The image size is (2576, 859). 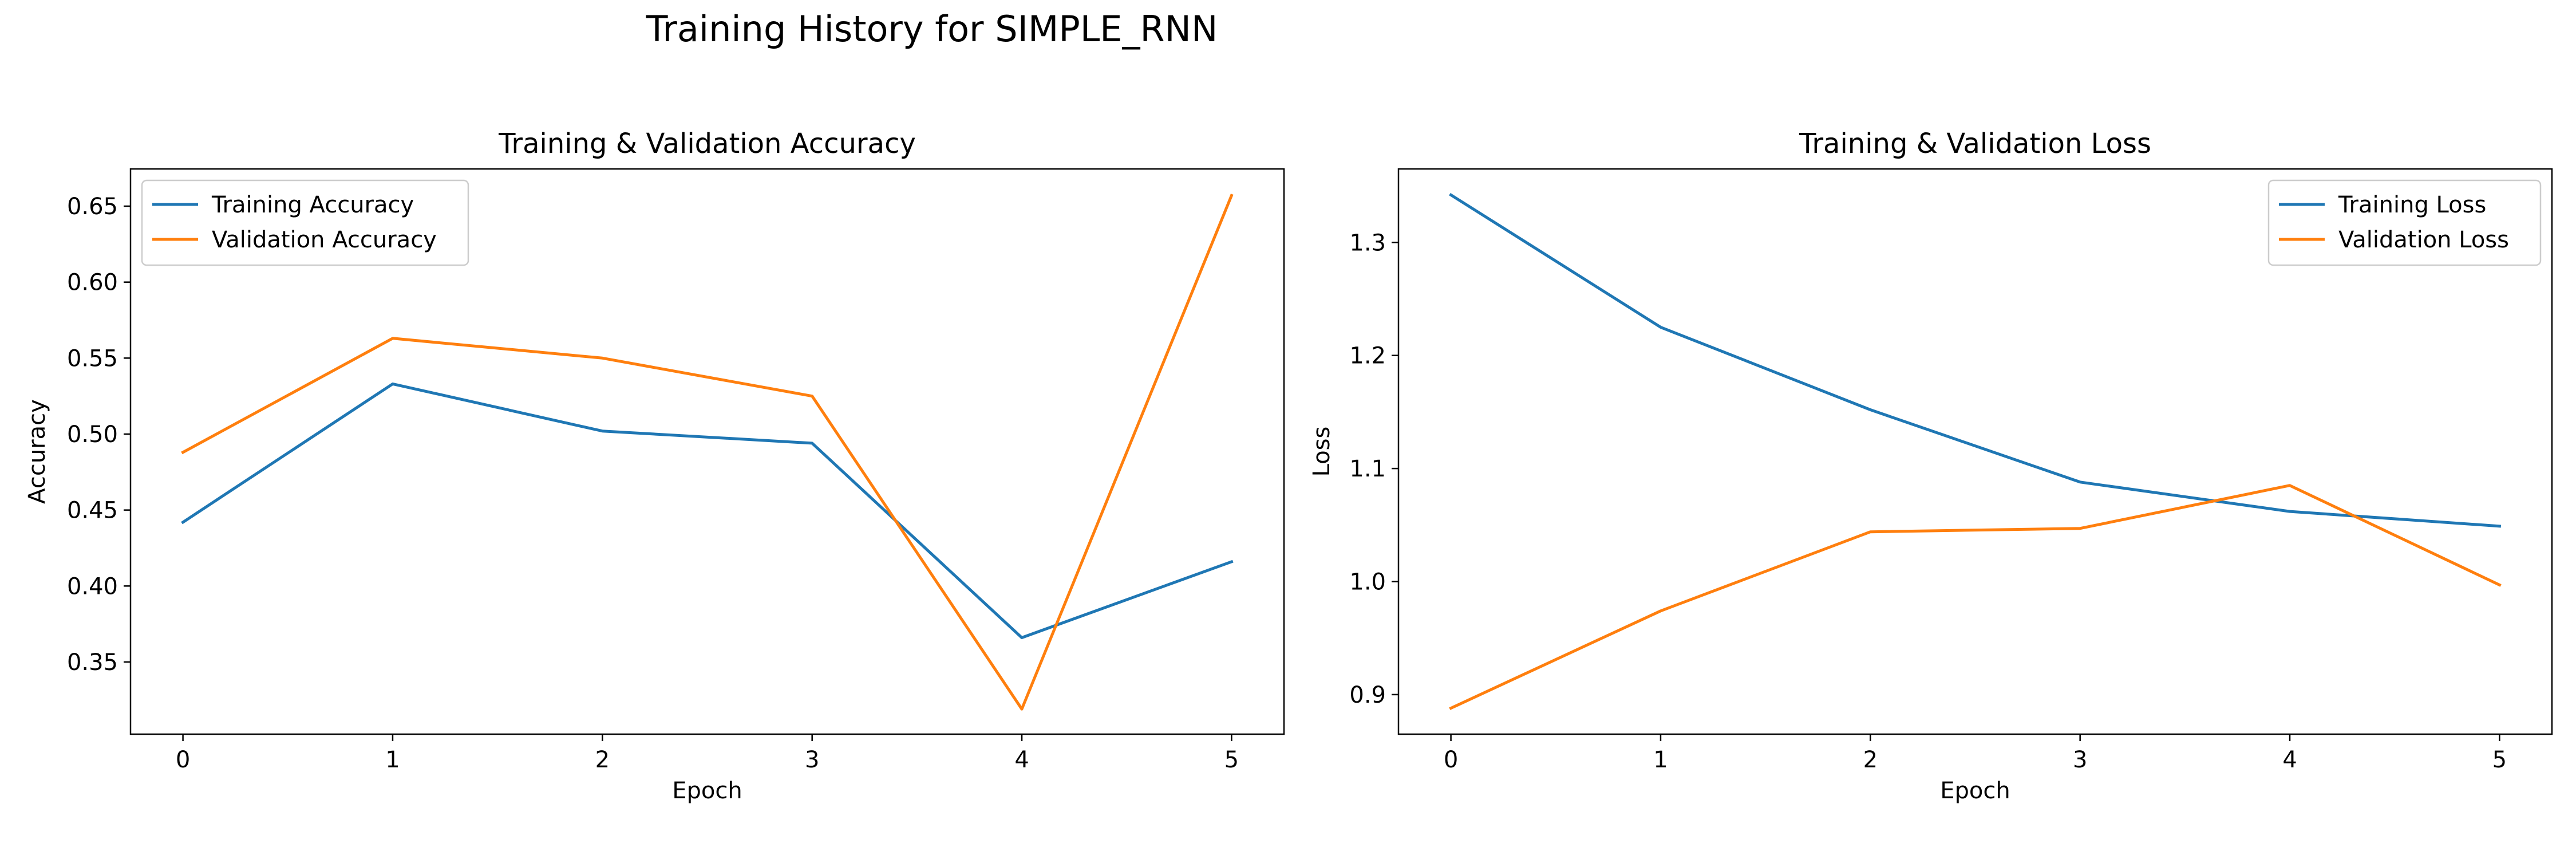 What do you see at coordinates (92, 662) in the screenshot?
I see `y-tick-label: 0.35` at bounding box center [92, 662].